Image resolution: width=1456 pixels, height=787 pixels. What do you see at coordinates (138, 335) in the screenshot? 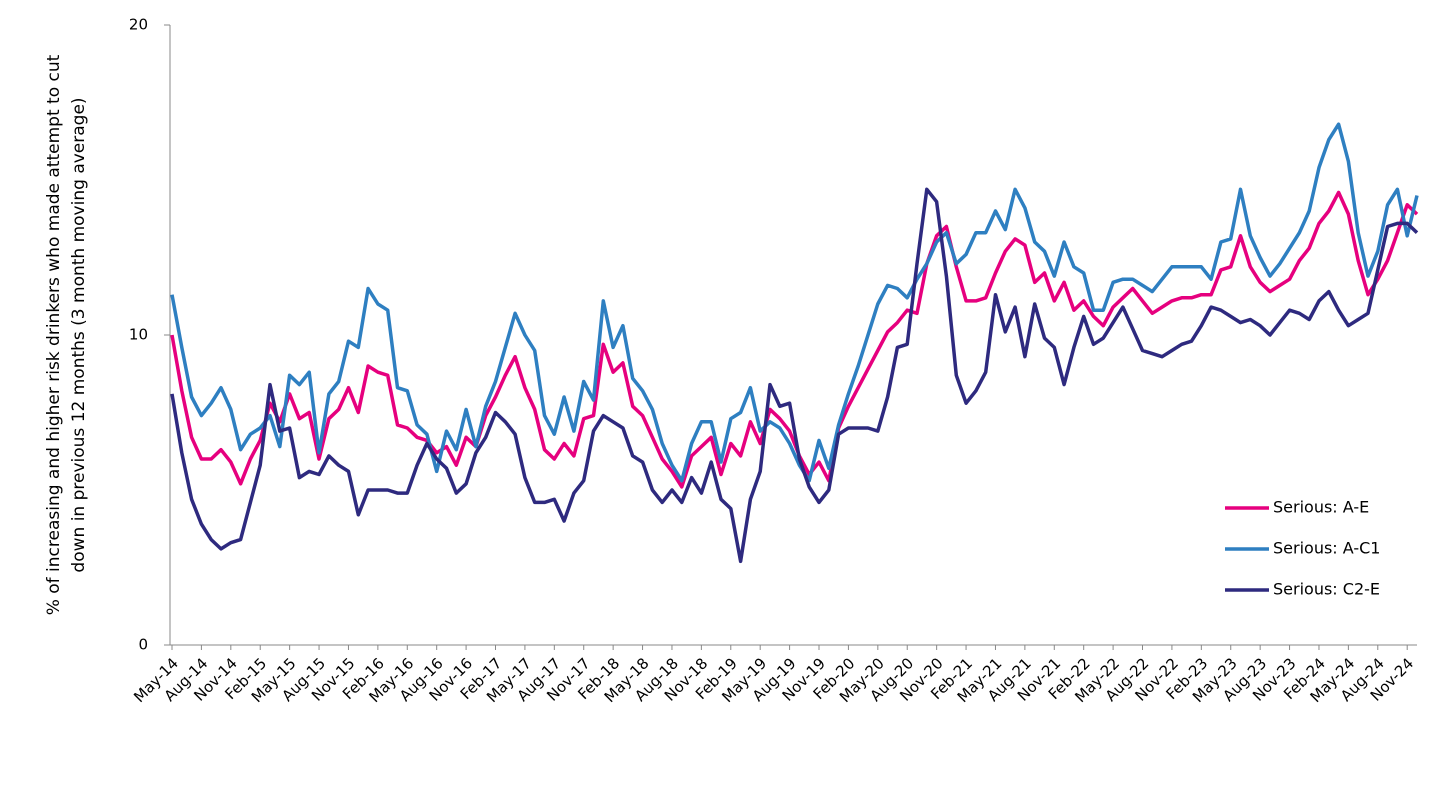
I see `y-tick-label: 10` at bounding box center [138, 335].